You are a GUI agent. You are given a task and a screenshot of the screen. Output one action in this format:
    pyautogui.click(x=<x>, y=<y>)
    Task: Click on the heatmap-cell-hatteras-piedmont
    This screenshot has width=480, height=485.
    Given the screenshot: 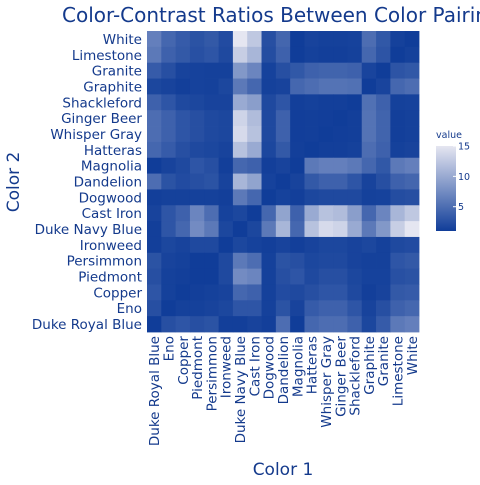 What is the action you would take?
    pyautogui.click(x=312, y=276)
    